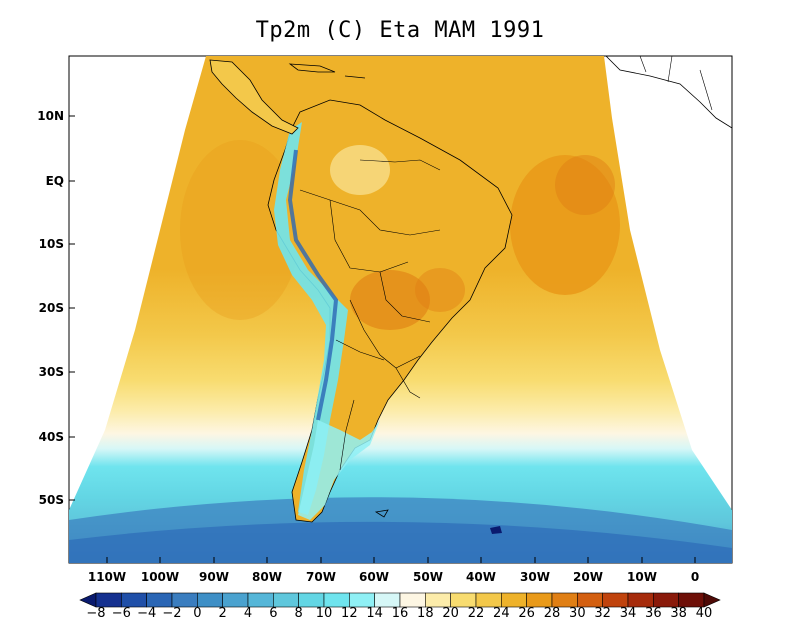 The width and height of the screenshot is (800, 618). Describe the element at coordinates (428, 577) in the screenshot. I see `lon-label-50w: 50W` at that location.